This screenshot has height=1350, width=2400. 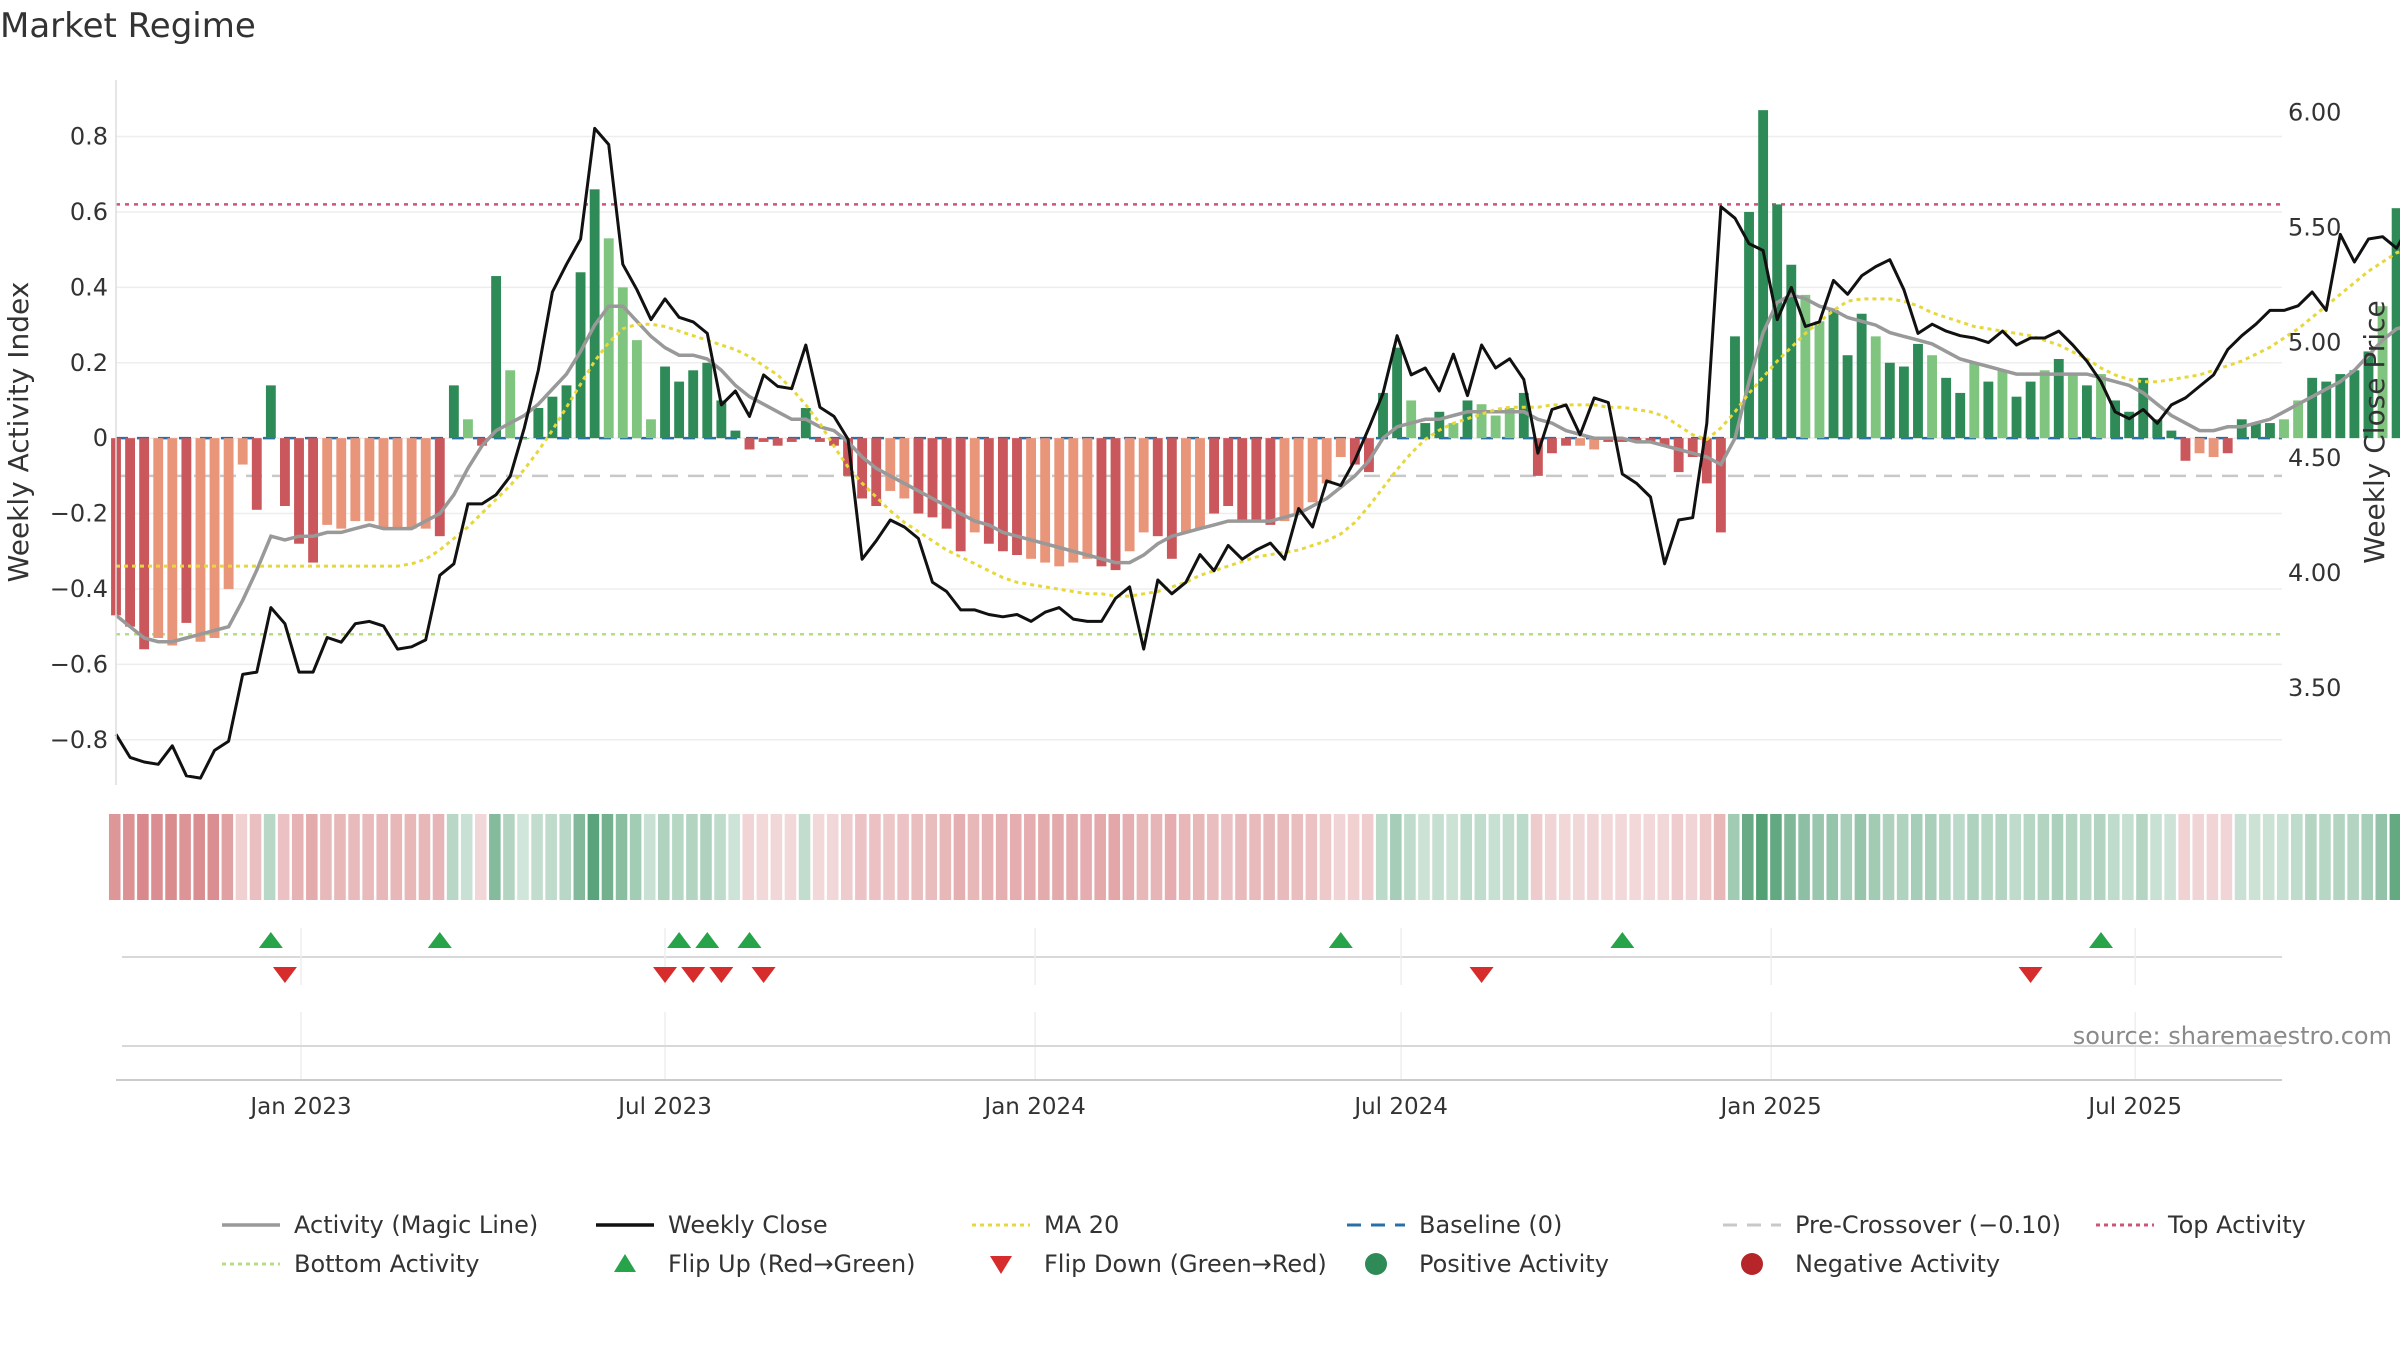 What do you see at coordinates (89, 137) in the screenshot?
I see `y-tick-left: 0.8` at bounding box center [89, 137].